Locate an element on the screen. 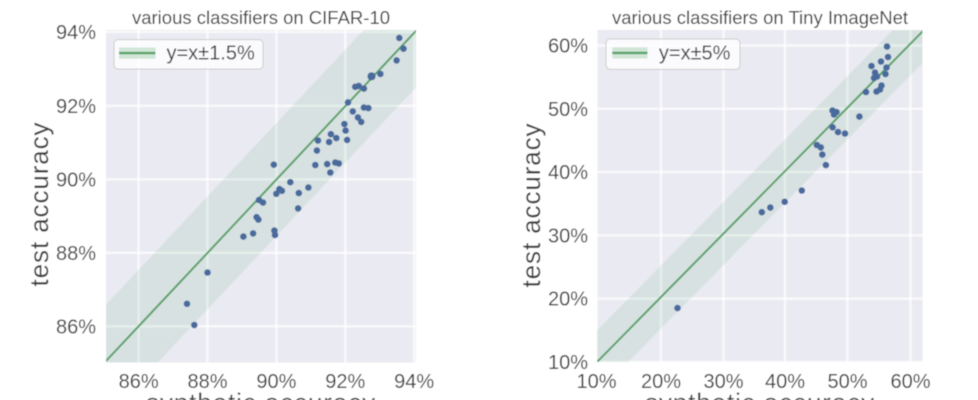  svg-text: y=x±1.5% is located at coordinates (211, 54).